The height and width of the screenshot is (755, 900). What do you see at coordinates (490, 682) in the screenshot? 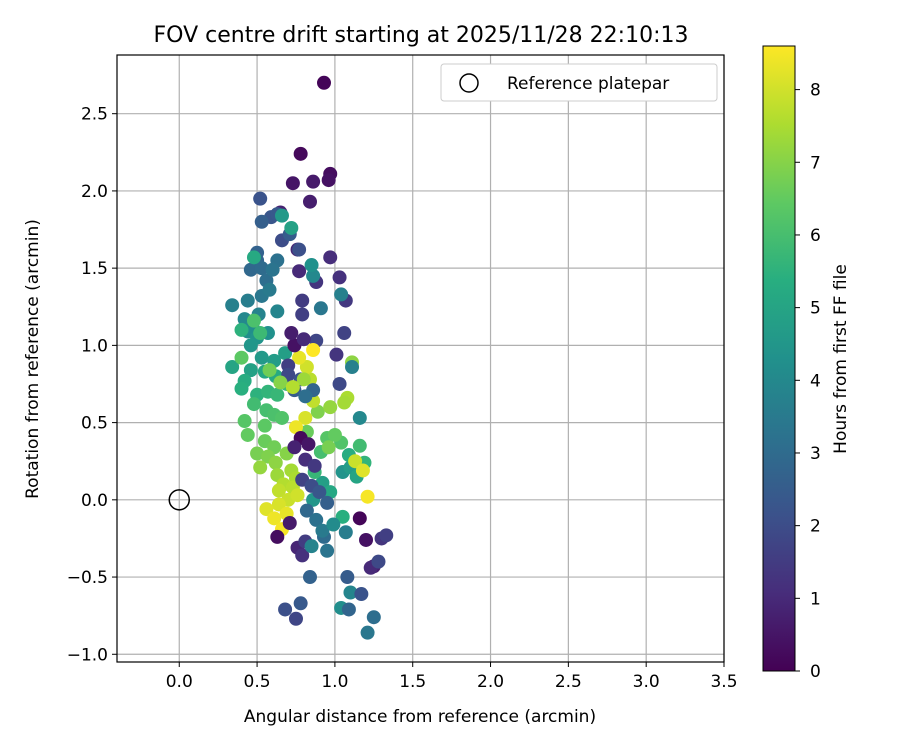
I see `x-tick-label: 2.0` at bounding box center [490, 682].